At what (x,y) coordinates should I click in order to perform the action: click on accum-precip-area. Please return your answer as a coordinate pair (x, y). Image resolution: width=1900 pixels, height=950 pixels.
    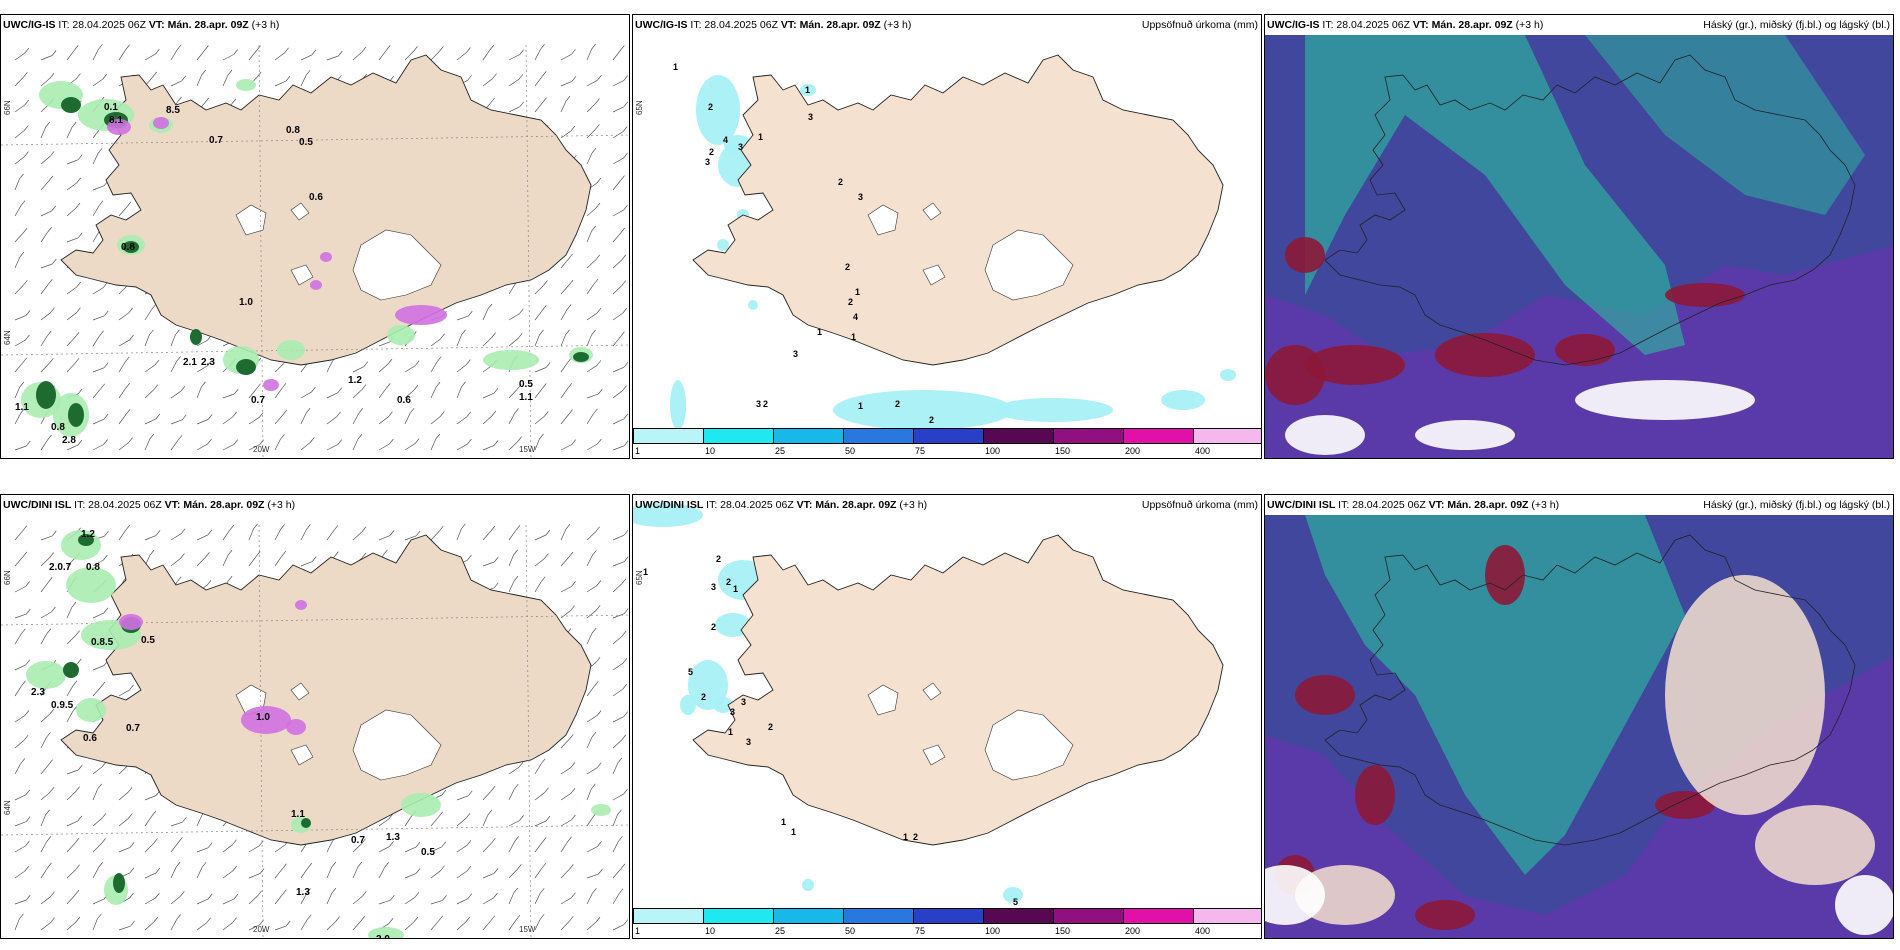
    Looking at the image, I should click on (723, 705).